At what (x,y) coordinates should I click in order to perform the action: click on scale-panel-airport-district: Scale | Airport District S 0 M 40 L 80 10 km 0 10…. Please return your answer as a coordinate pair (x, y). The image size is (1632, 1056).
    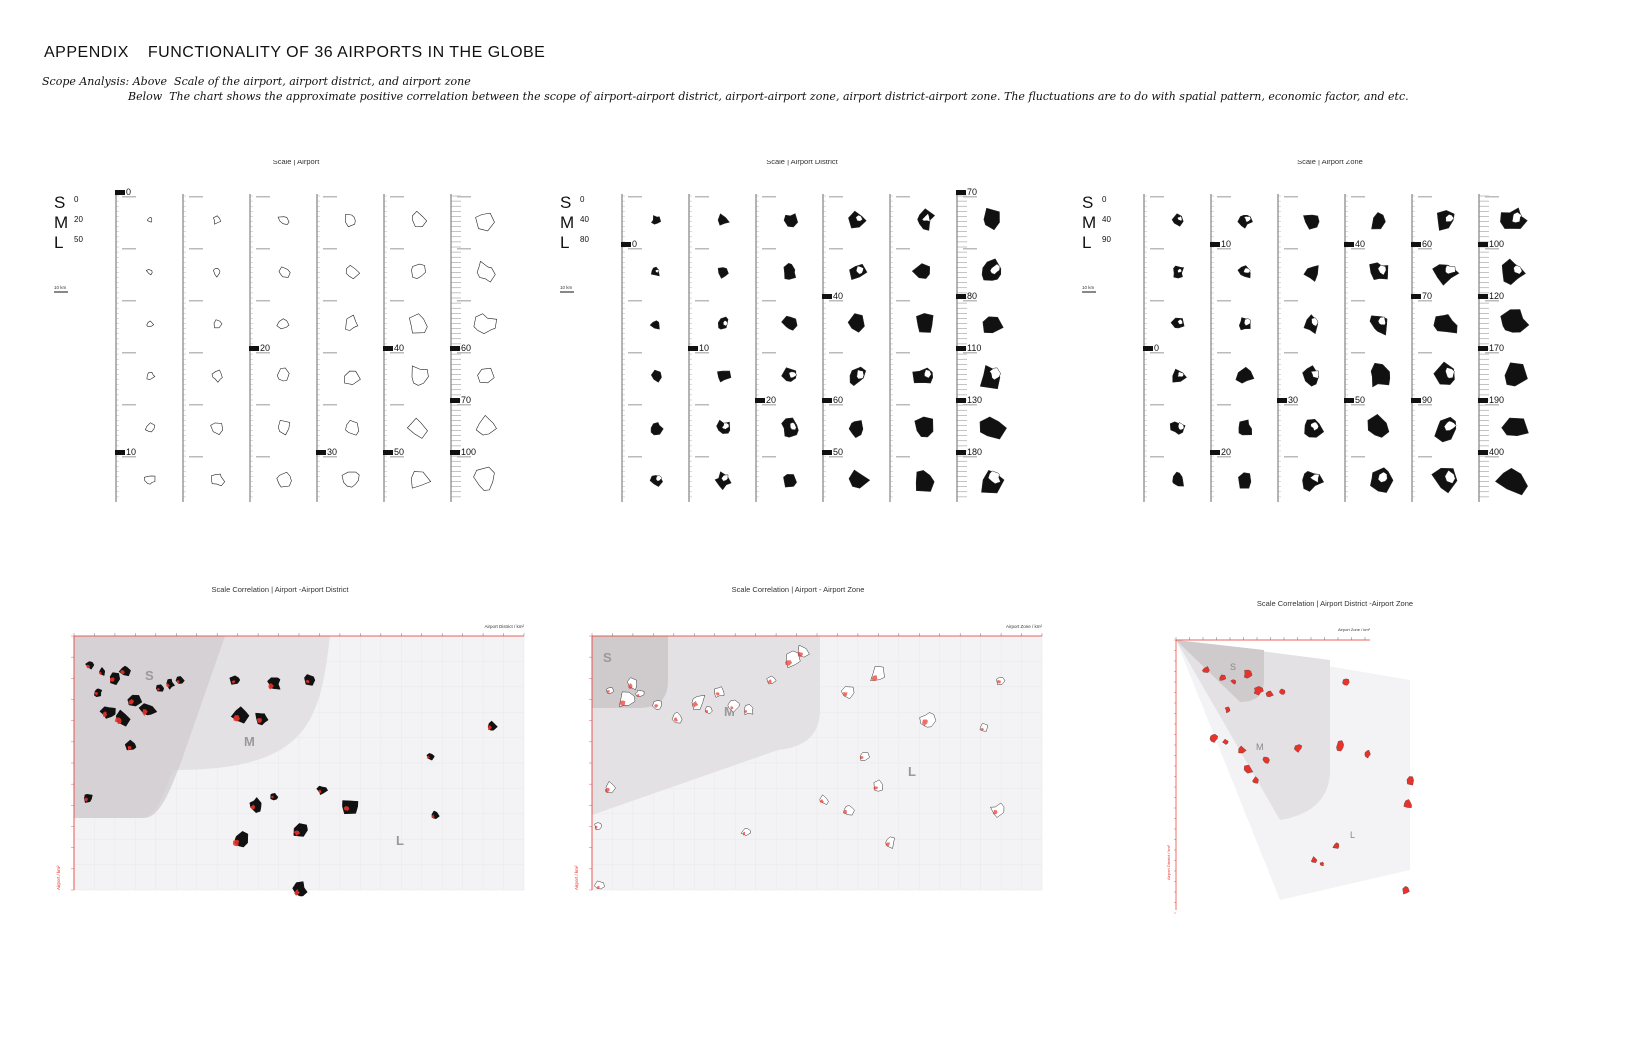
    Looking at the image, I should click on (792, 343).